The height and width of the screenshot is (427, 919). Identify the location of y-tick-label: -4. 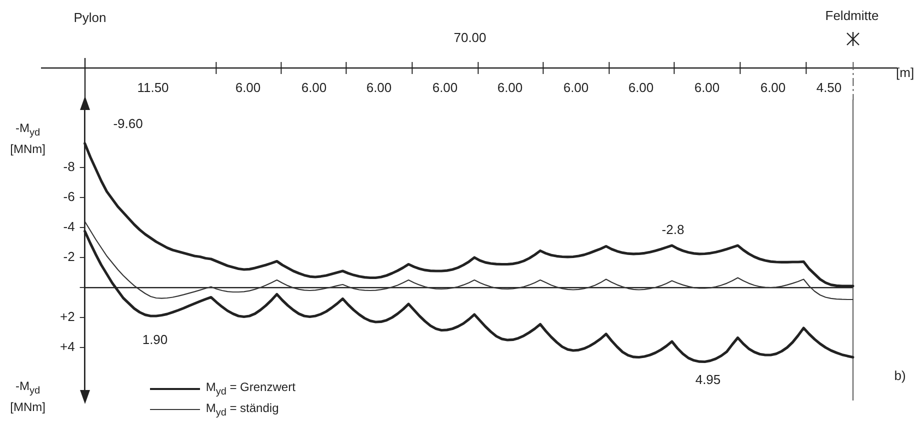
(69, 226).